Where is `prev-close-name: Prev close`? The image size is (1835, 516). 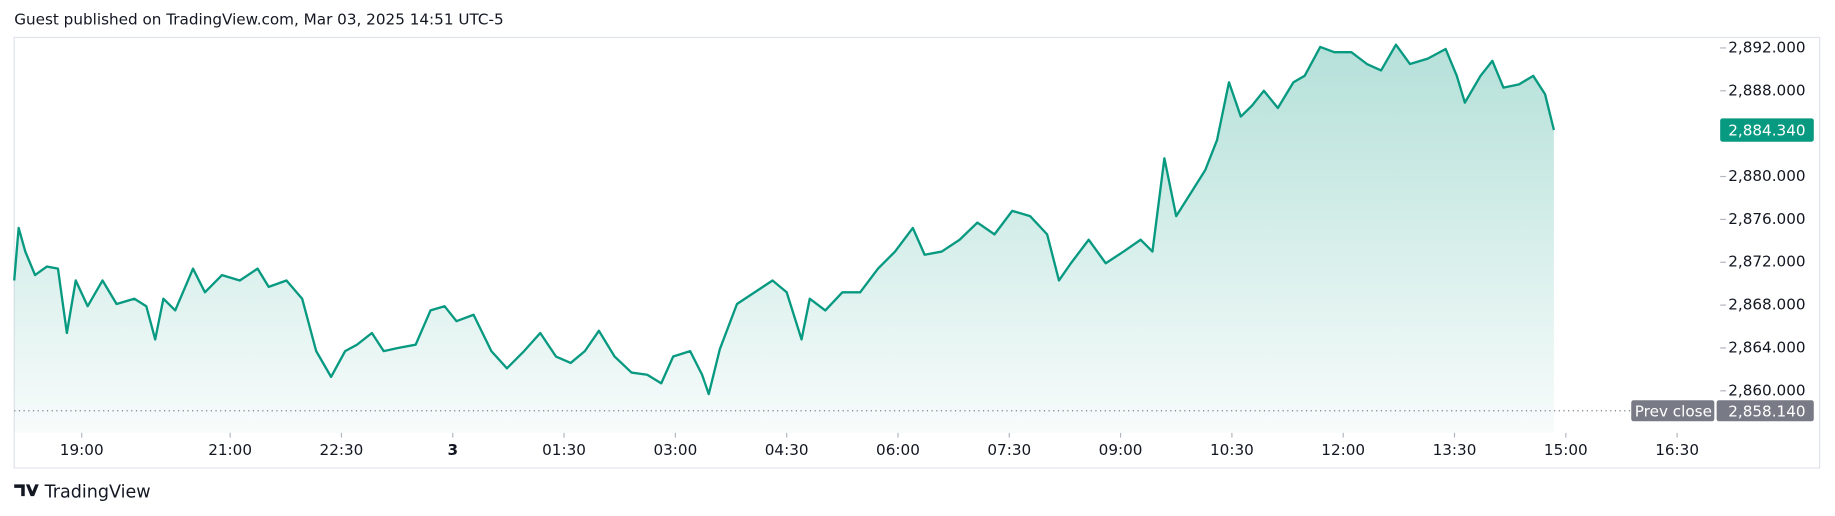 prev-close-name: Prev close is located at coordinates (1673, 411).